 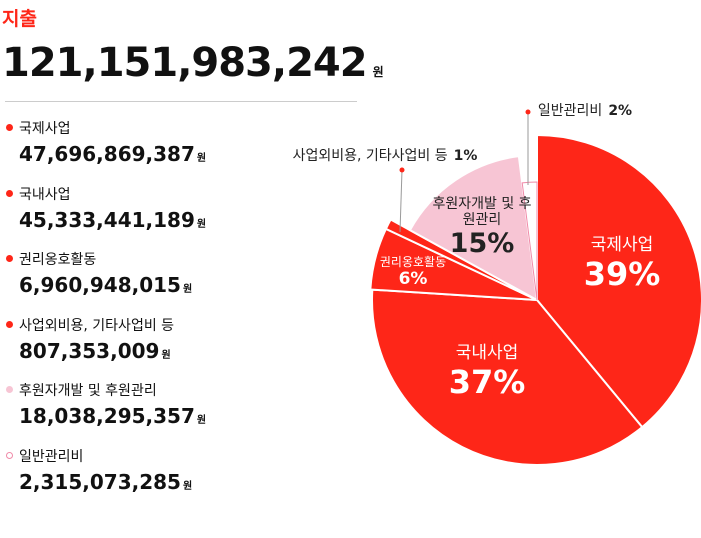 What do you see at coordinates (45, 129) in the screenshot?
I see `legend-label: 국제사업` at bounding box center [45, 129].